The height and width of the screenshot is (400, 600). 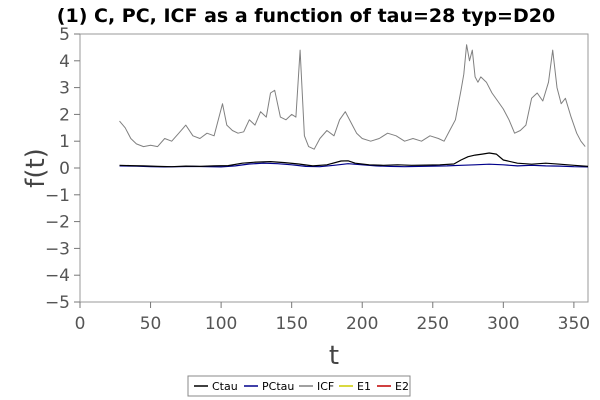 What do you see at coordinates (362, 324) in the screenshot?
I see `x-tick-label: 200` at bounding box center [362, 324].